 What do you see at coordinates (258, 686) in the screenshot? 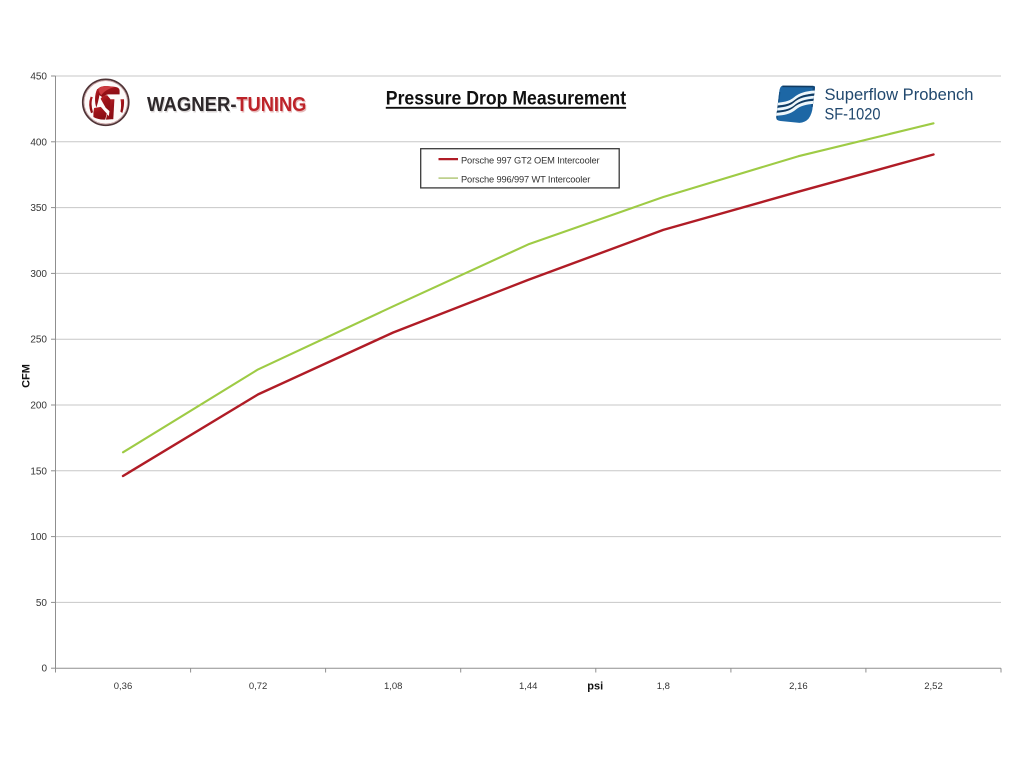
I see `svg-text: 0,72` at bounding box center [258, 686].